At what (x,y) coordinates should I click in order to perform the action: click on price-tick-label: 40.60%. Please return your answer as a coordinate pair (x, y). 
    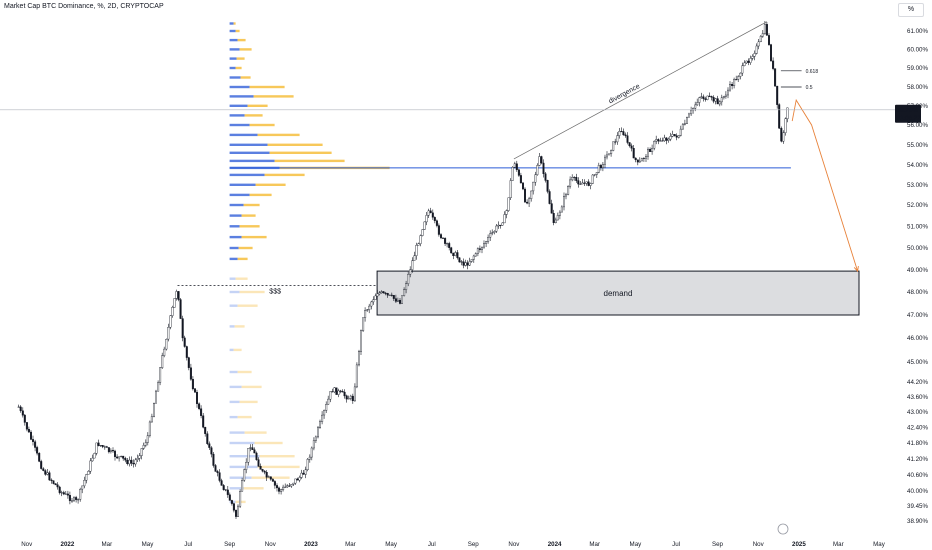
    Looking at the image, I should click on (917, 475).